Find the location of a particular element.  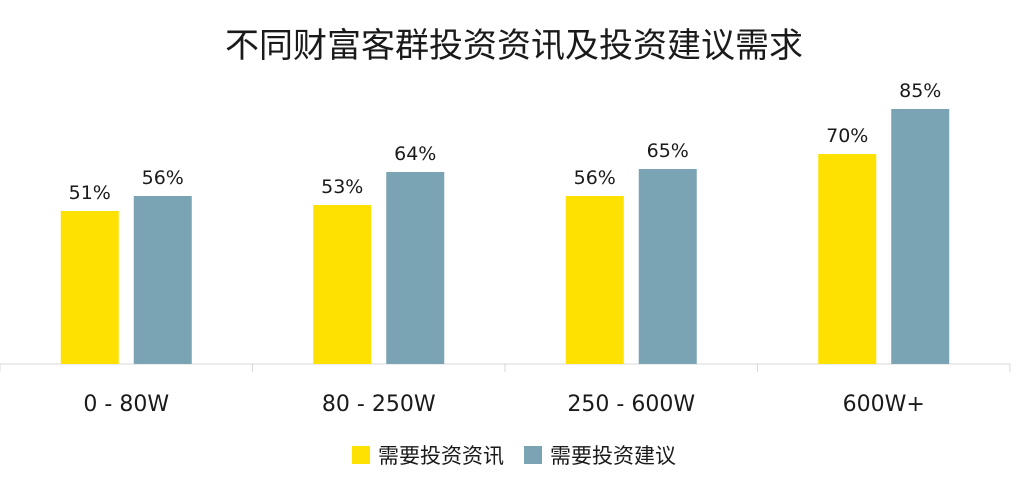

x-axis is located at coordinates (505, 367).